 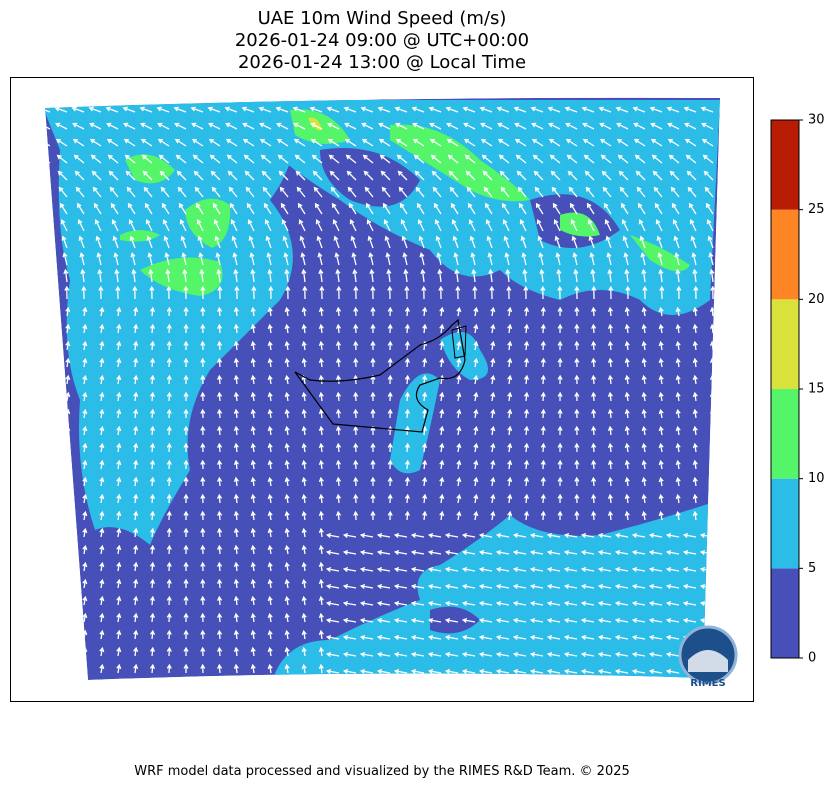 What do you see at coordinates (785, 434) in the screenshot?
I see `colorbar-segment` at bounding box center [785, 434].